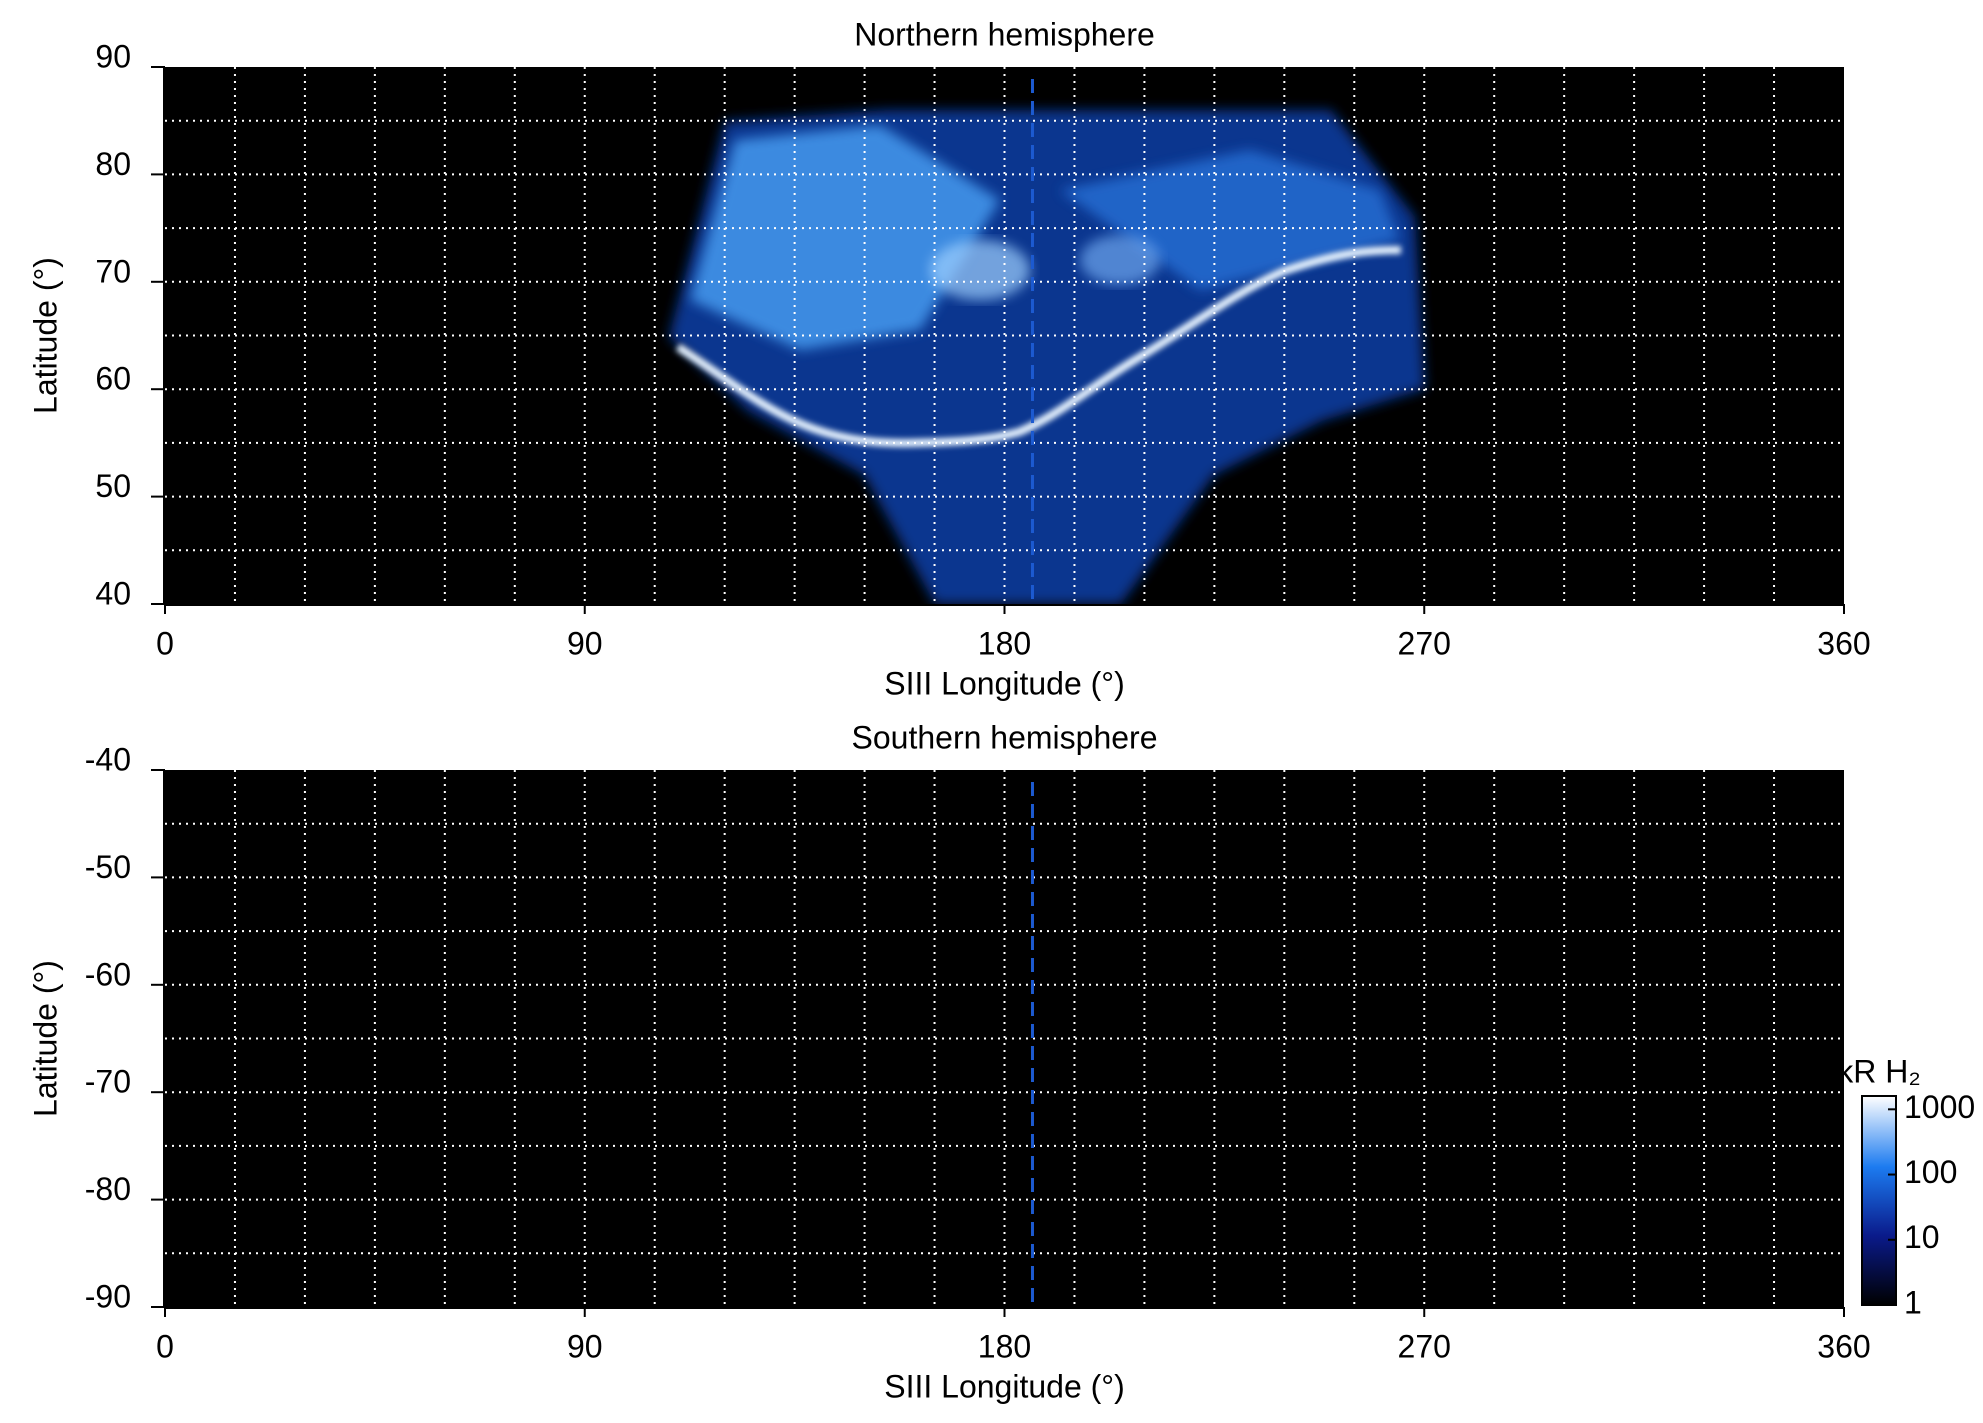 This screenshot has height=1423, width=1983. What do you see at coordinates (1047, 357) in the screenshot?
I see `aurora-image` at bounding box center [1047, 357].